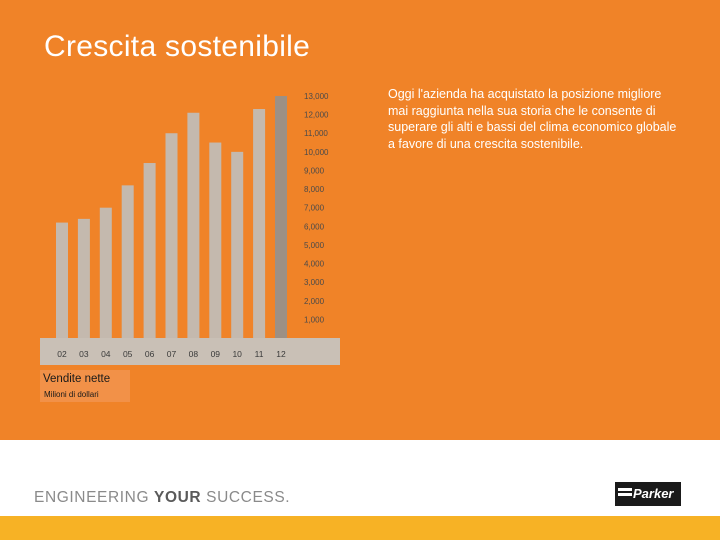 This screenshot has width=720, height=540. What do you see at coordinates (316, 115) in the screenshot?
I see `y-tick-label: 12,000` at bounding box center [316, 115].